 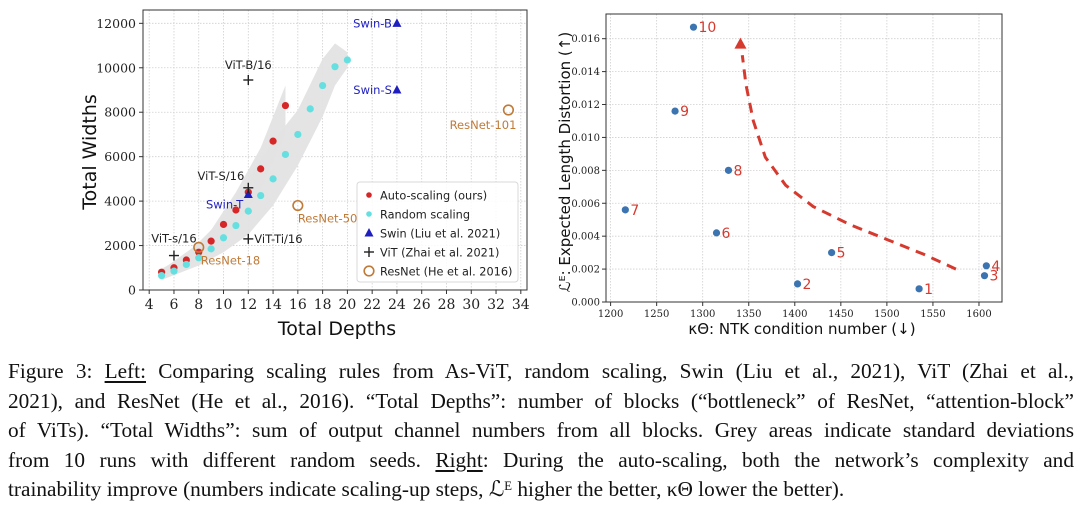 I want to click on x-tick-label: 16, so click(x=298, y=305).